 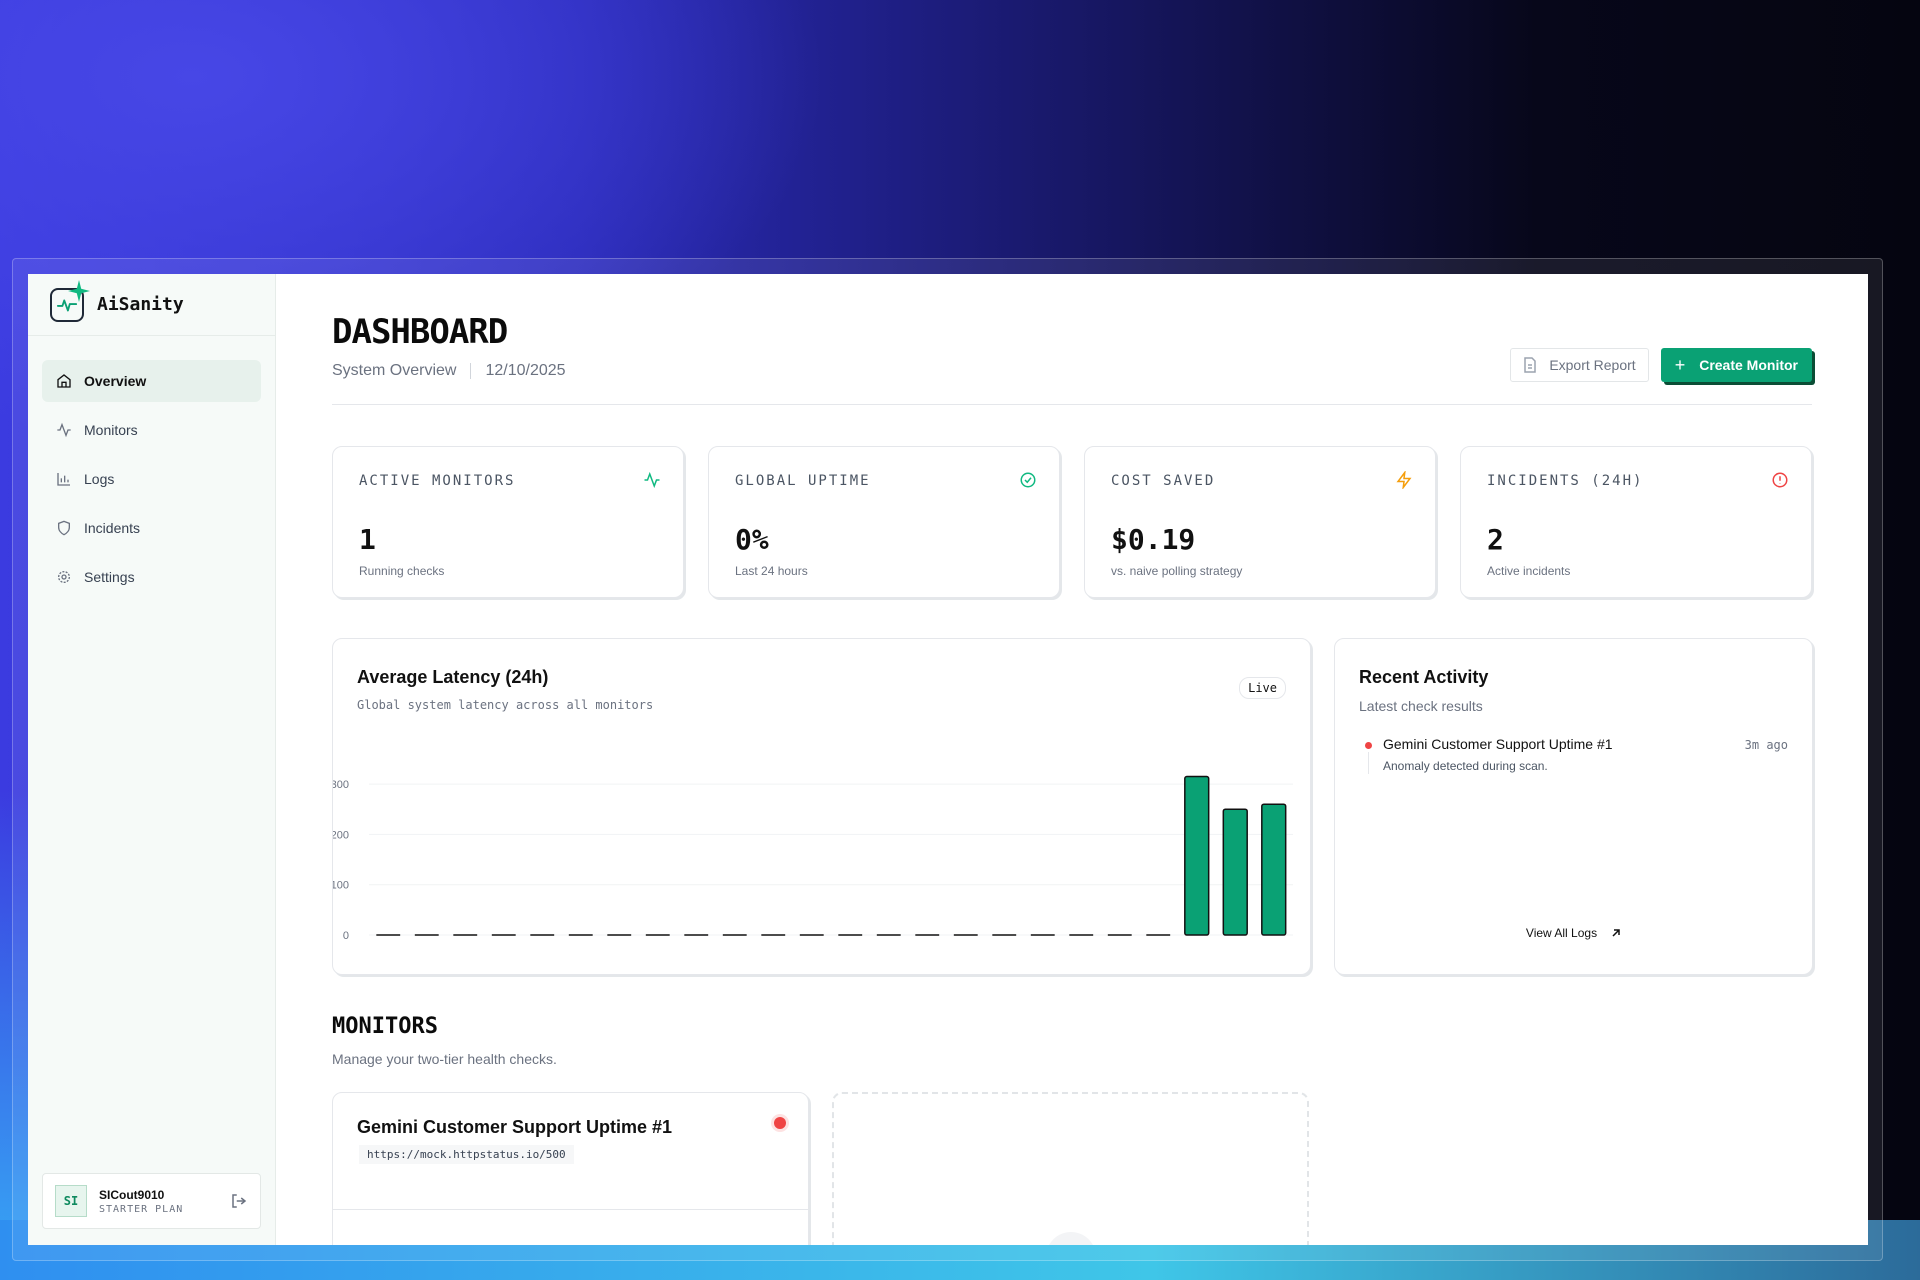 I want to click on plus-icon: +, so click(x=1680, y=364).